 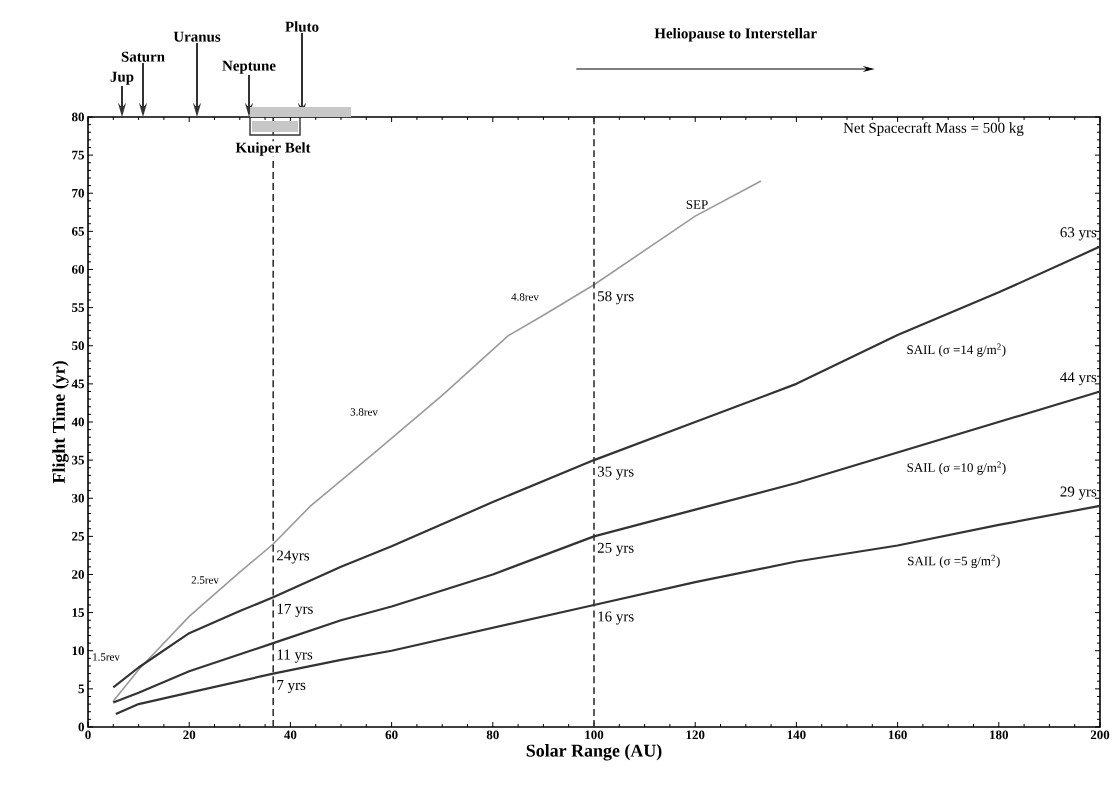 I want to click on annotation: 29 yrs, so click(x=1078, y=493).